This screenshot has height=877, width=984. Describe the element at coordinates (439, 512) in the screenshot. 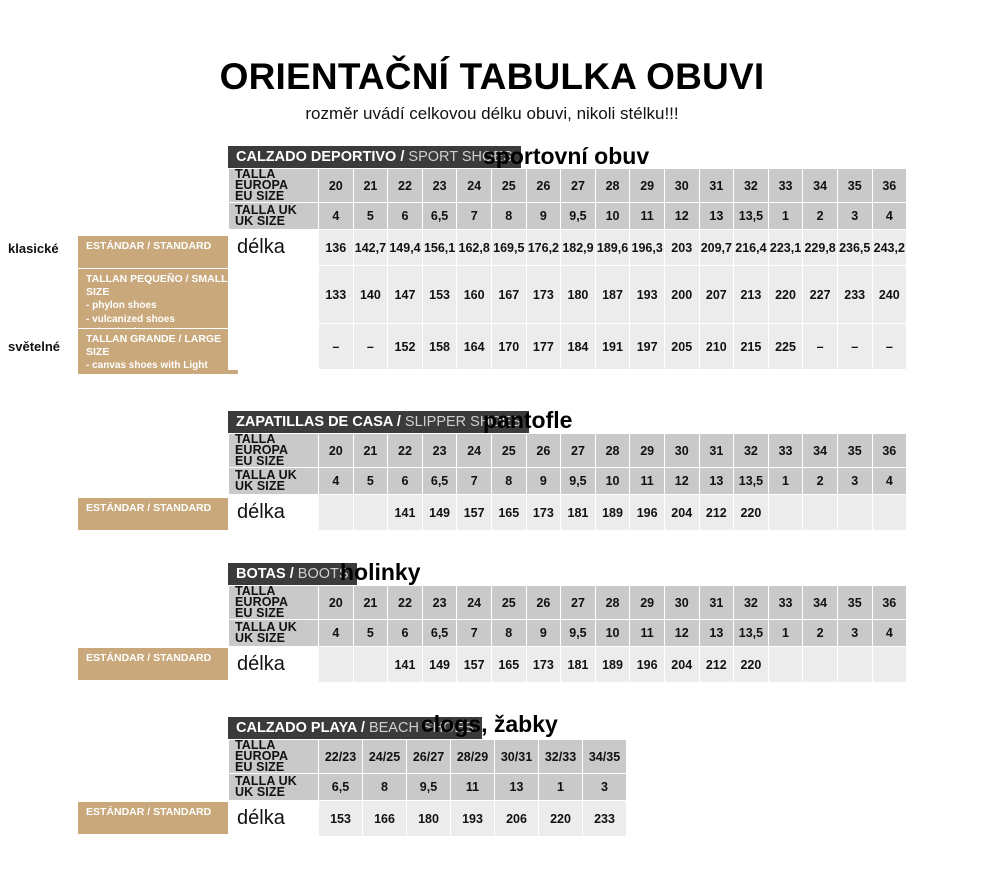

I see `length-value-cell: 149` at that location.